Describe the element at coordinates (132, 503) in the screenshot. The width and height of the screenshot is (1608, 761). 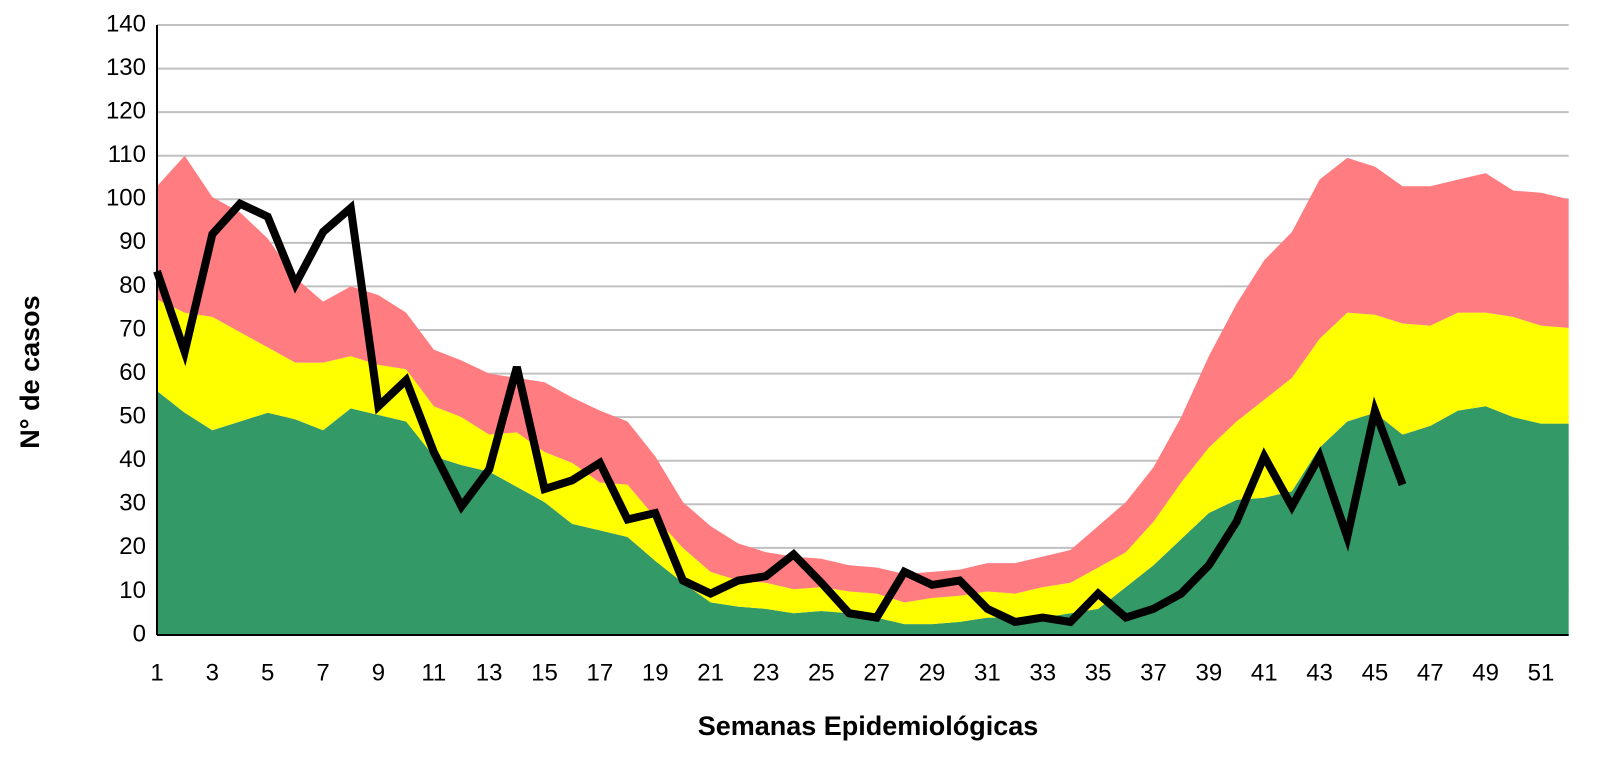
I see `y-tick-label: 30` at that location.